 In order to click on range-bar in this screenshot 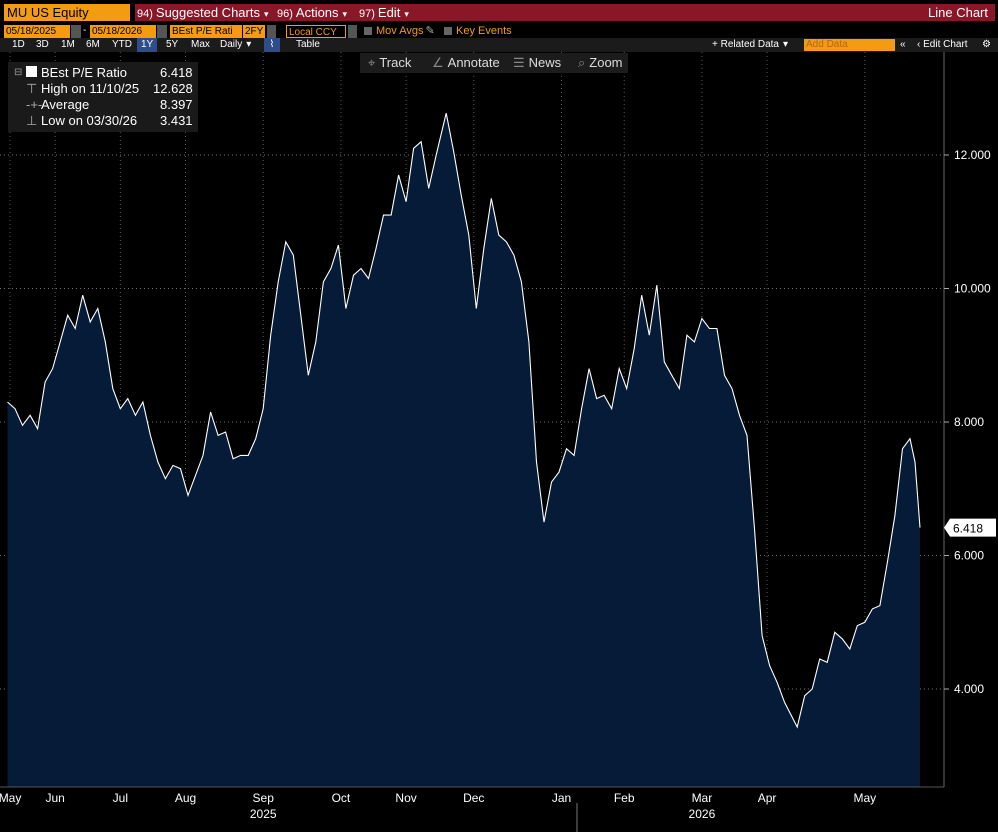, I will do `click(499, 45)`.